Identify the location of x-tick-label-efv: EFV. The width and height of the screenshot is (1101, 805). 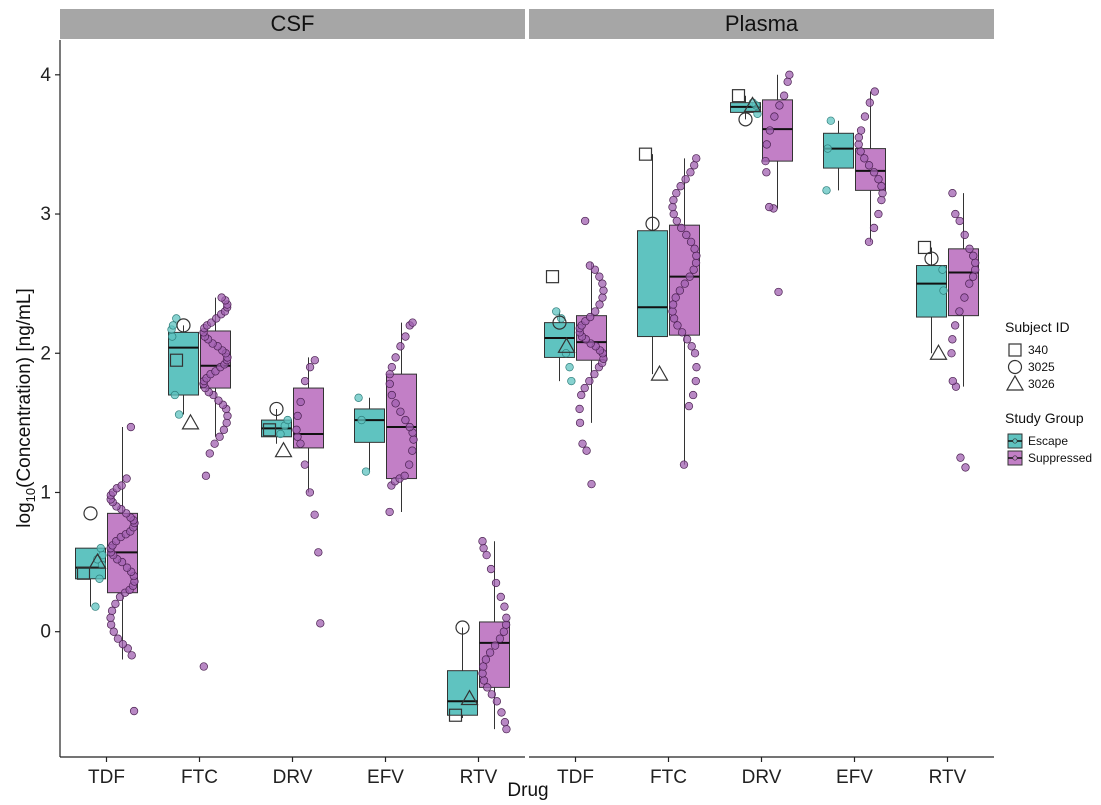
(385, 777).